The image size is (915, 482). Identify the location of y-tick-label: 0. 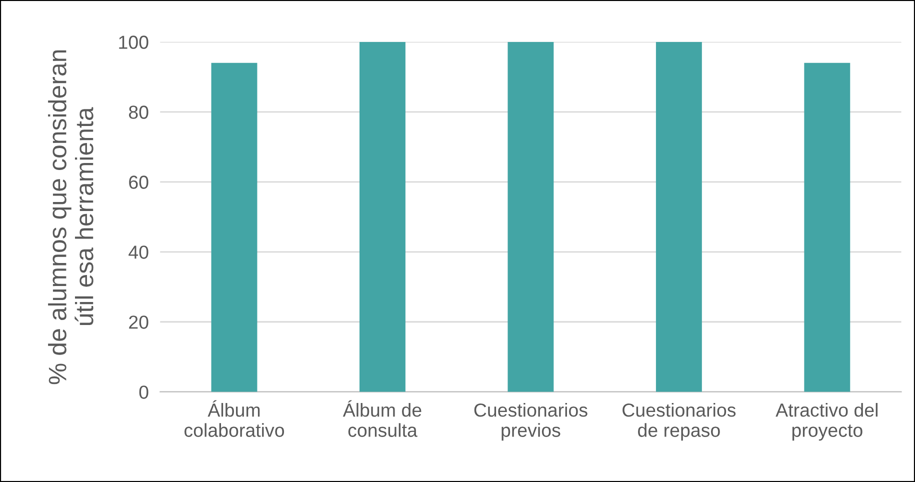
(143, 392).